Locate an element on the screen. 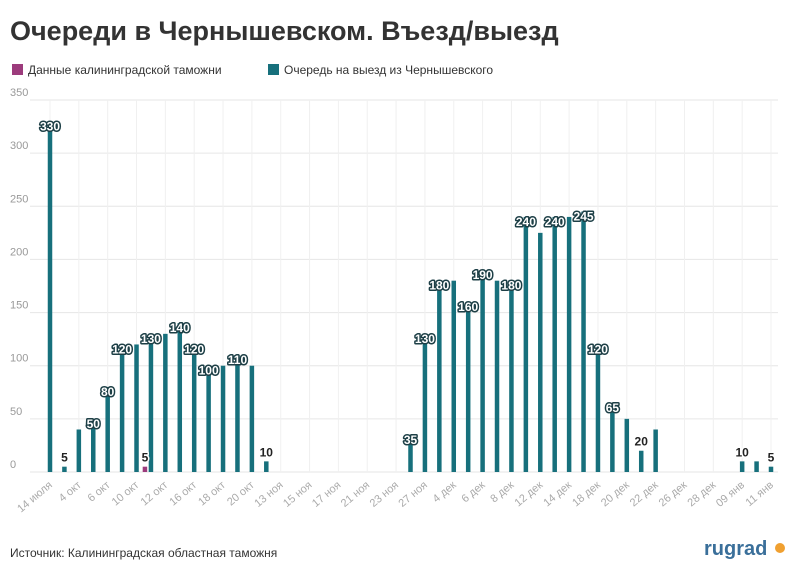  data-label: 330 is located at coordinates (50, 126).